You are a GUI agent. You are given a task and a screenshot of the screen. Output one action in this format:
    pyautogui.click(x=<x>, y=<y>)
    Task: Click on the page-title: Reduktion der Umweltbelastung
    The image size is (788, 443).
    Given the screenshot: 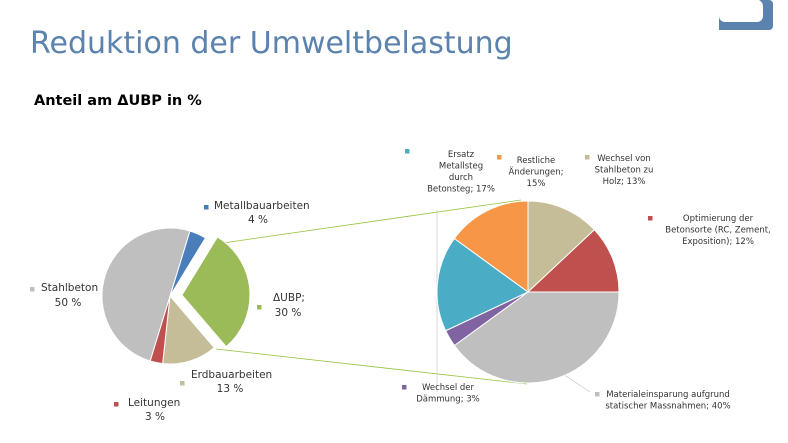 What is the action you would take?
    pyautogui.click(x=271, y=43)
    